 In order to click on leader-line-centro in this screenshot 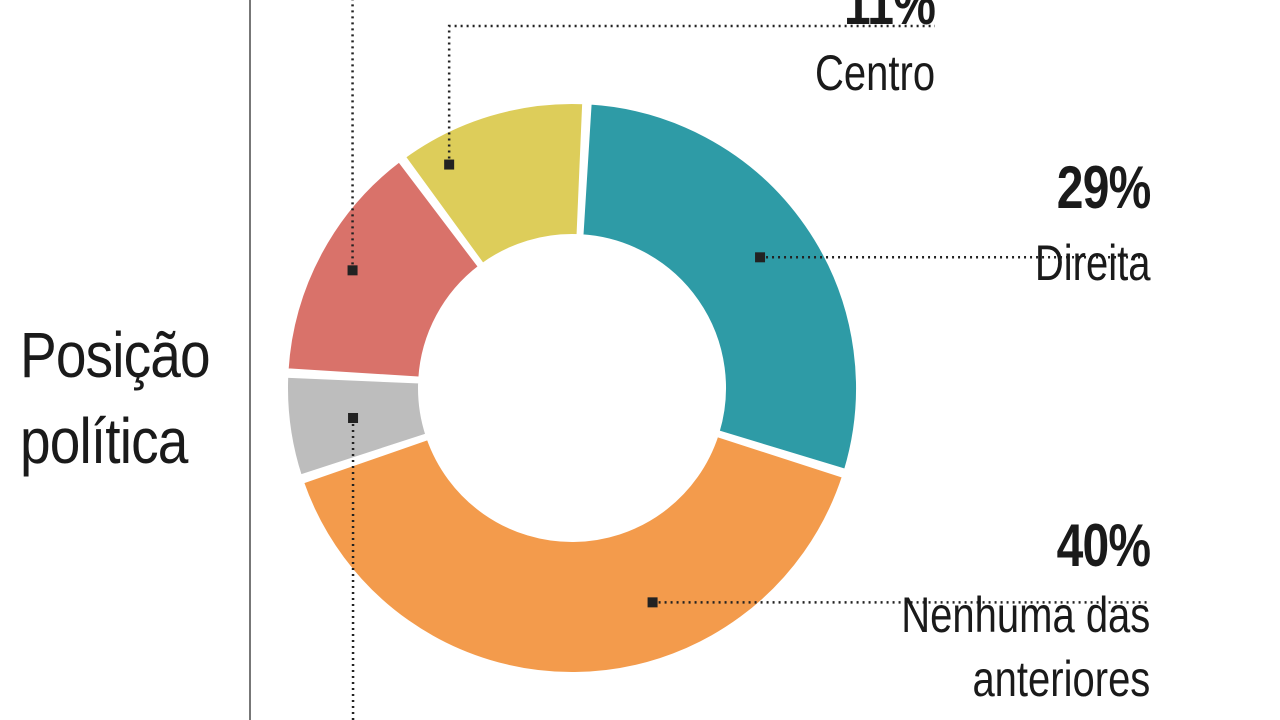, I will do `click(691, 94)`.